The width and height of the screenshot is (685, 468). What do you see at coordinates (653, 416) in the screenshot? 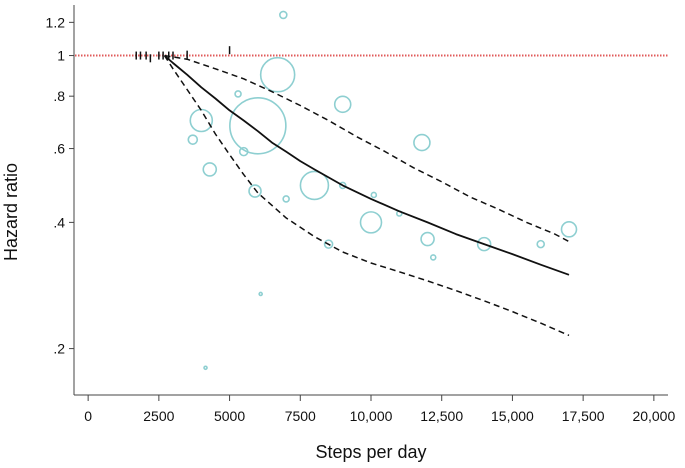
I see `x-tick-label: 20,000` at bounding box center [653, 416].